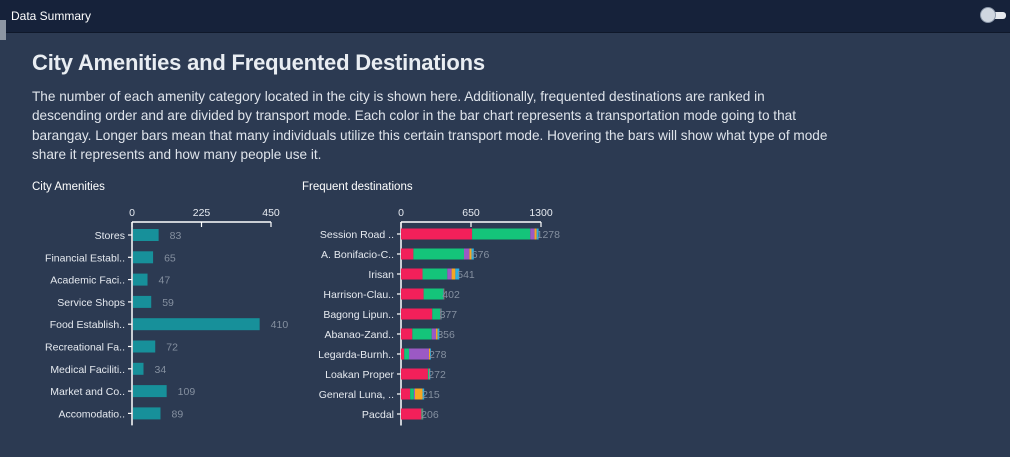 This screenshot has width=1010, height=457. What do you see at coordinates (85, 258) in the screenshot?
I see `category-label: Financial Establ..` at bounding box center [85, 258].